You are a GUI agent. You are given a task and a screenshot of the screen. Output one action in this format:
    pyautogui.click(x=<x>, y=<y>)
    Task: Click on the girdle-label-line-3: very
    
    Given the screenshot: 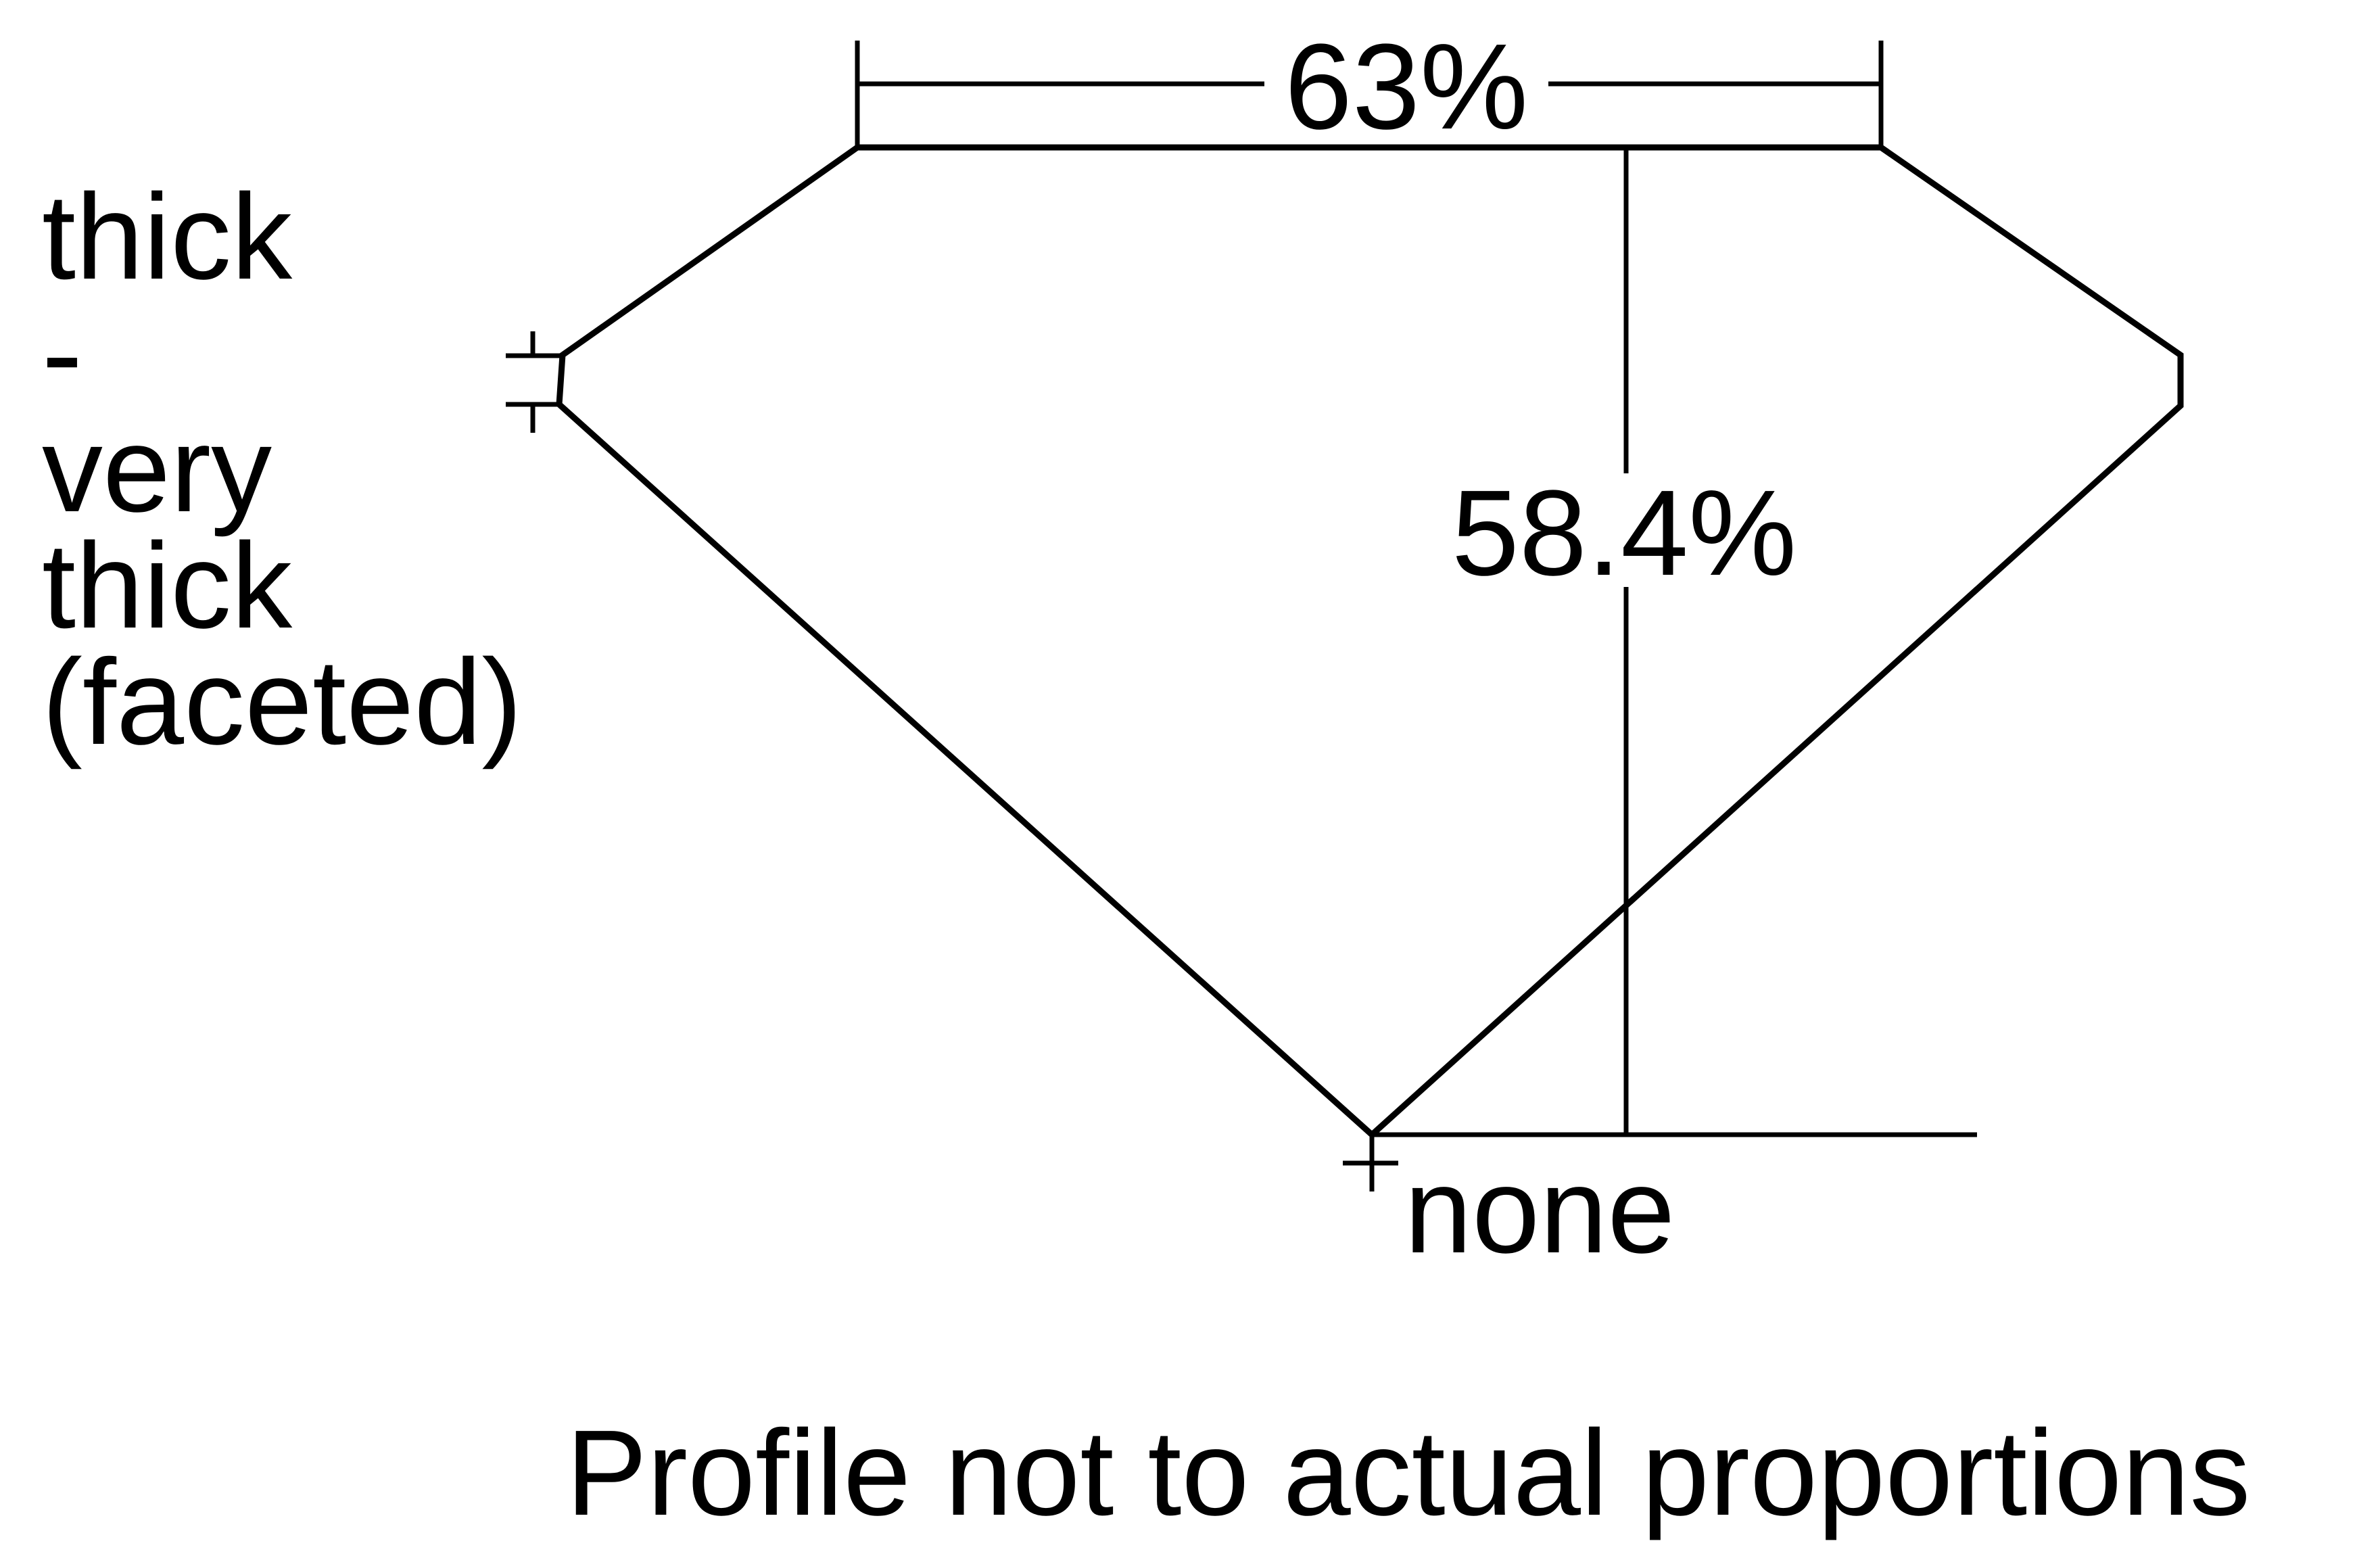 What is the action you would take?
    pyautogui.click(x=157, y=470)
    